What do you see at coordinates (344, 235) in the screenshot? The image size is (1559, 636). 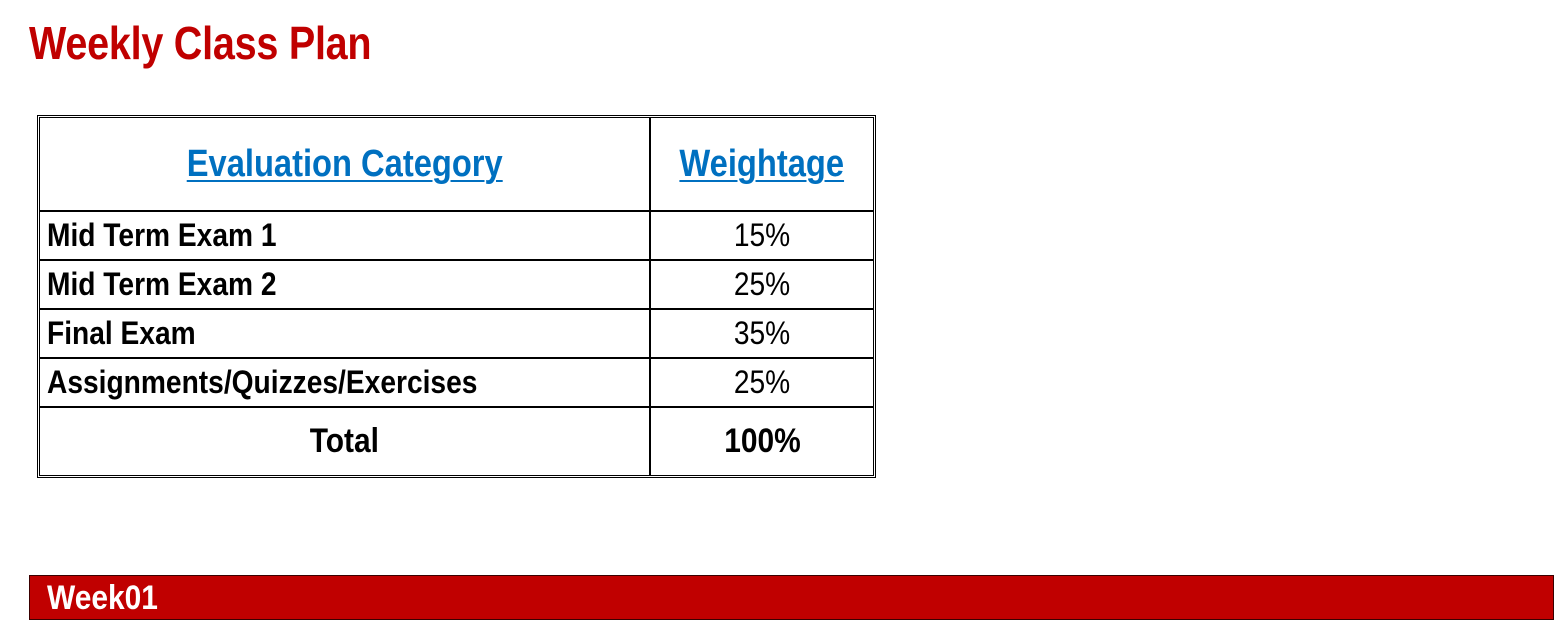 I see `category-cell: Mid Term Exam 1` at bounding box center [344, 235].